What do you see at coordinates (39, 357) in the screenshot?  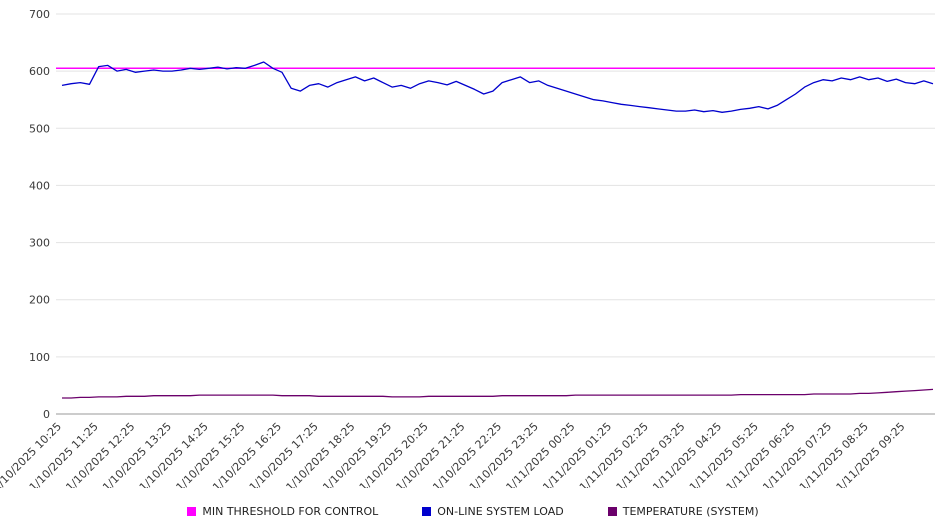 I see `svg-text: 100` at bounding box center [39, 357].